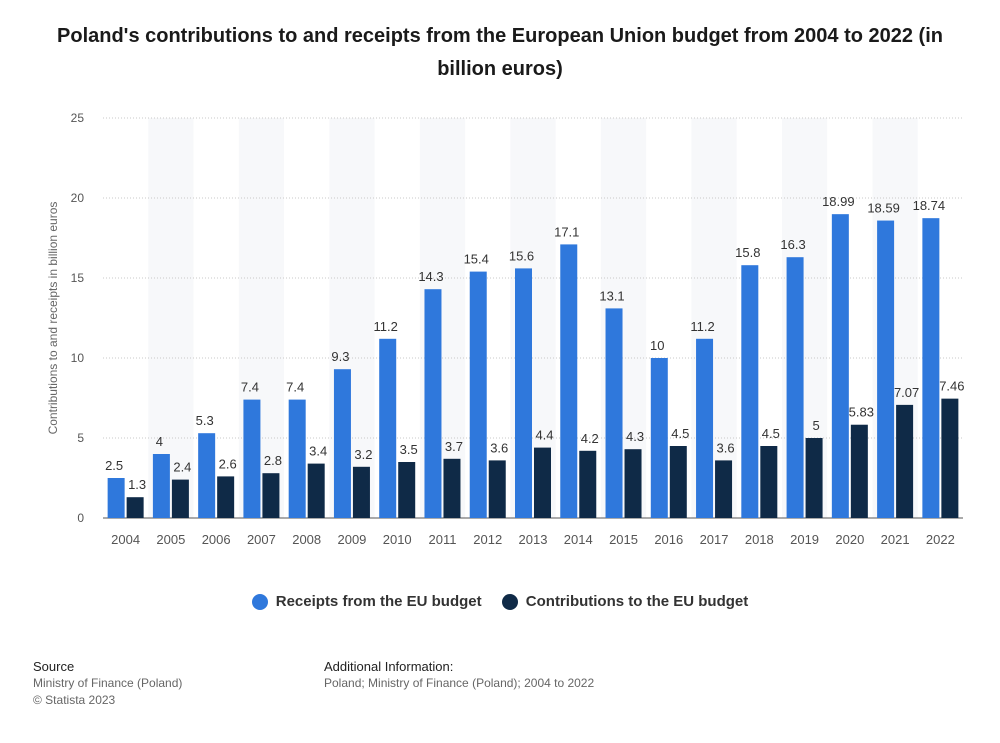  I want to click on data-label-contributions-2015: 4.3, so click(635, 436).